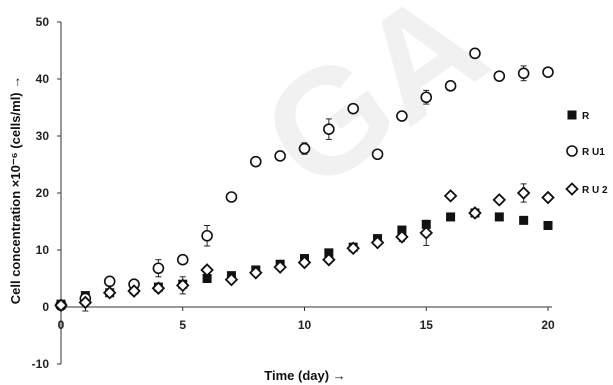 Image resolution: width=613 pixels, height=385 pixels. I want to click on x-tick-label: 0, so click(61, 325).